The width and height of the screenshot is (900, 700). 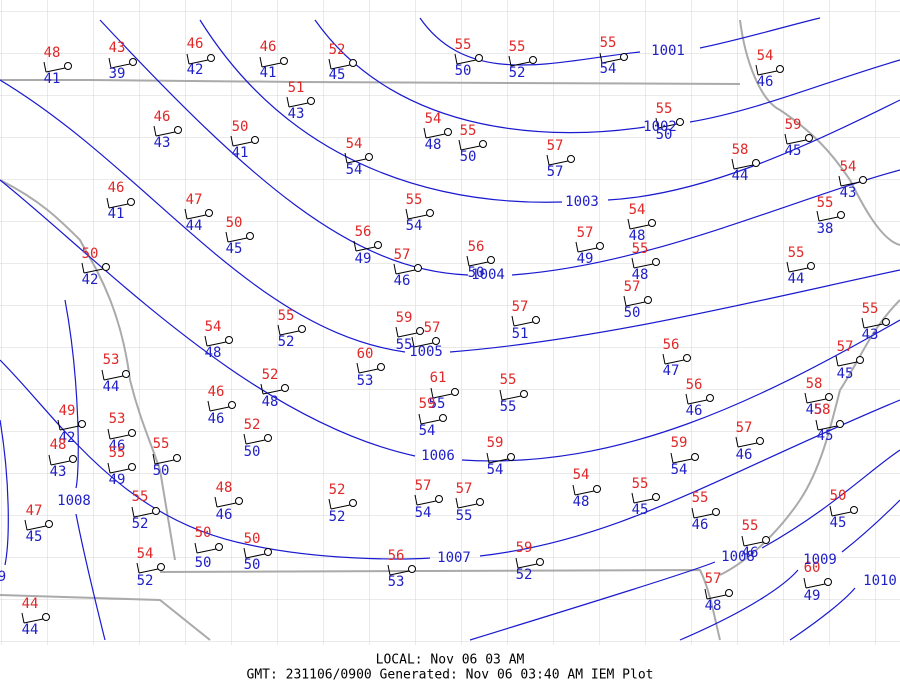 I want to click on dewpoint: 44, so click(x=194, y=226).